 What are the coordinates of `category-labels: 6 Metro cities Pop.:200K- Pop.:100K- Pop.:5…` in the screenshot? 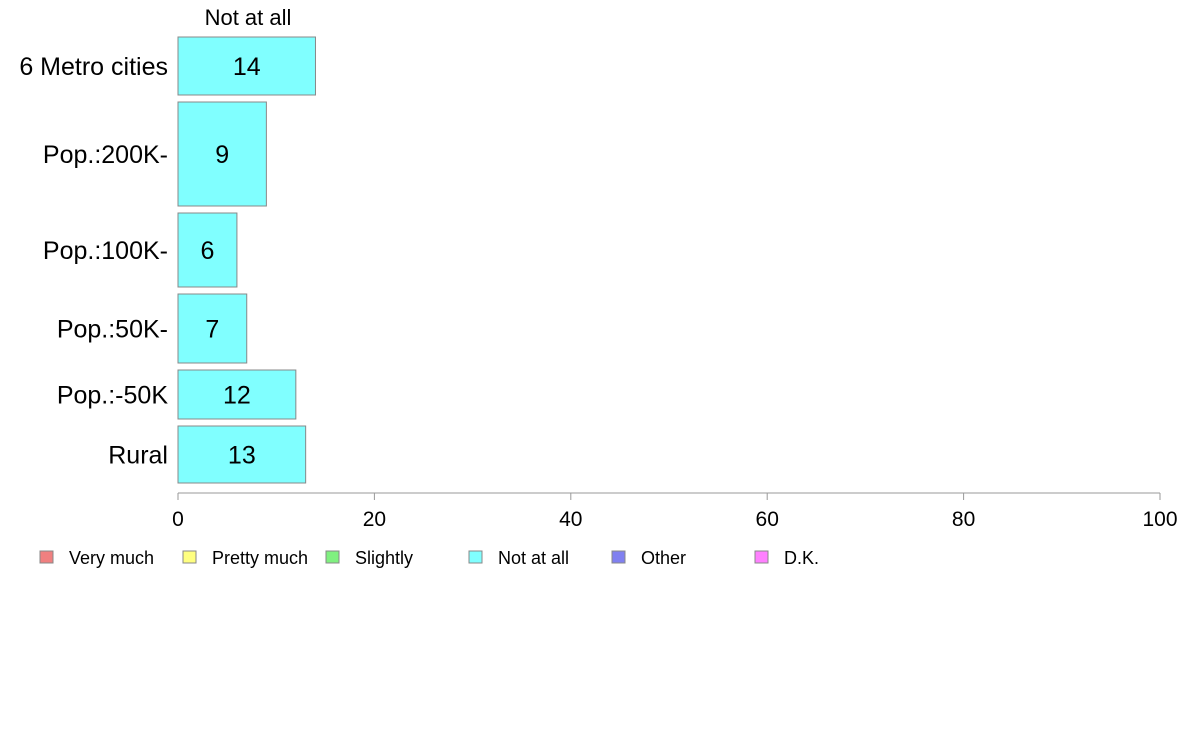 It's located at (93, 261).